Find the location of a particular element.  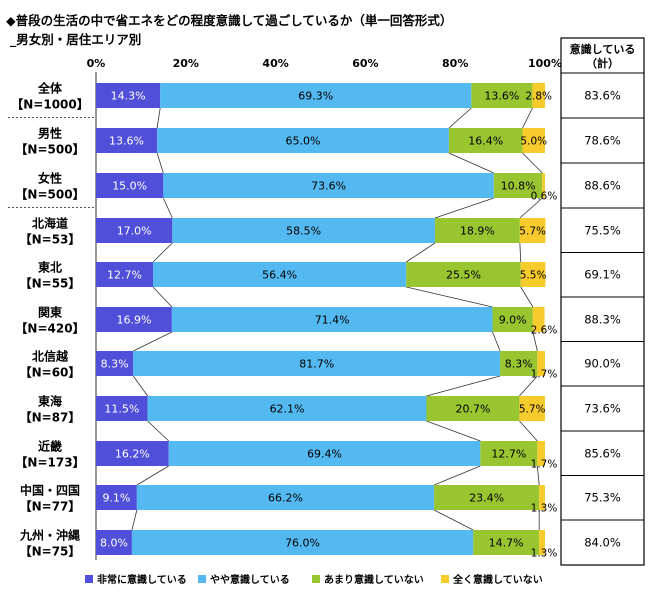

total-value: 88.6% is located at coordinates (602, 186).